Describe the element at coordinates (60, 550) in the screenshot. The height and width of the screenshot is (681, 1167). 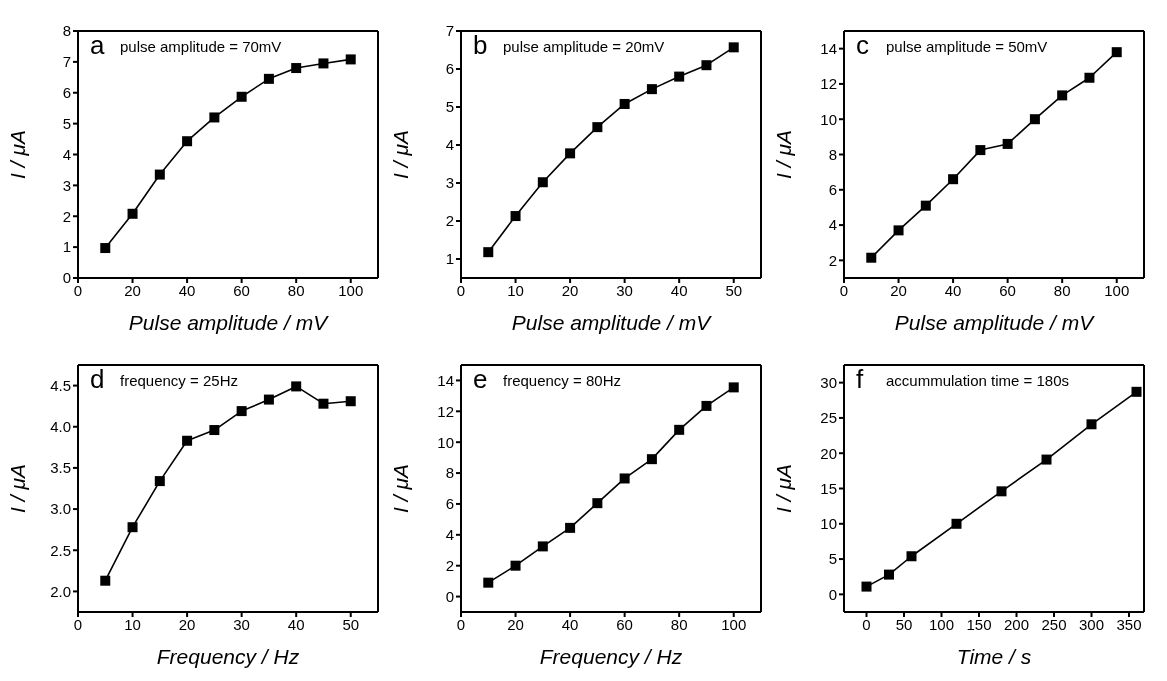
I see `y-tick-label: 2.5` at that location.